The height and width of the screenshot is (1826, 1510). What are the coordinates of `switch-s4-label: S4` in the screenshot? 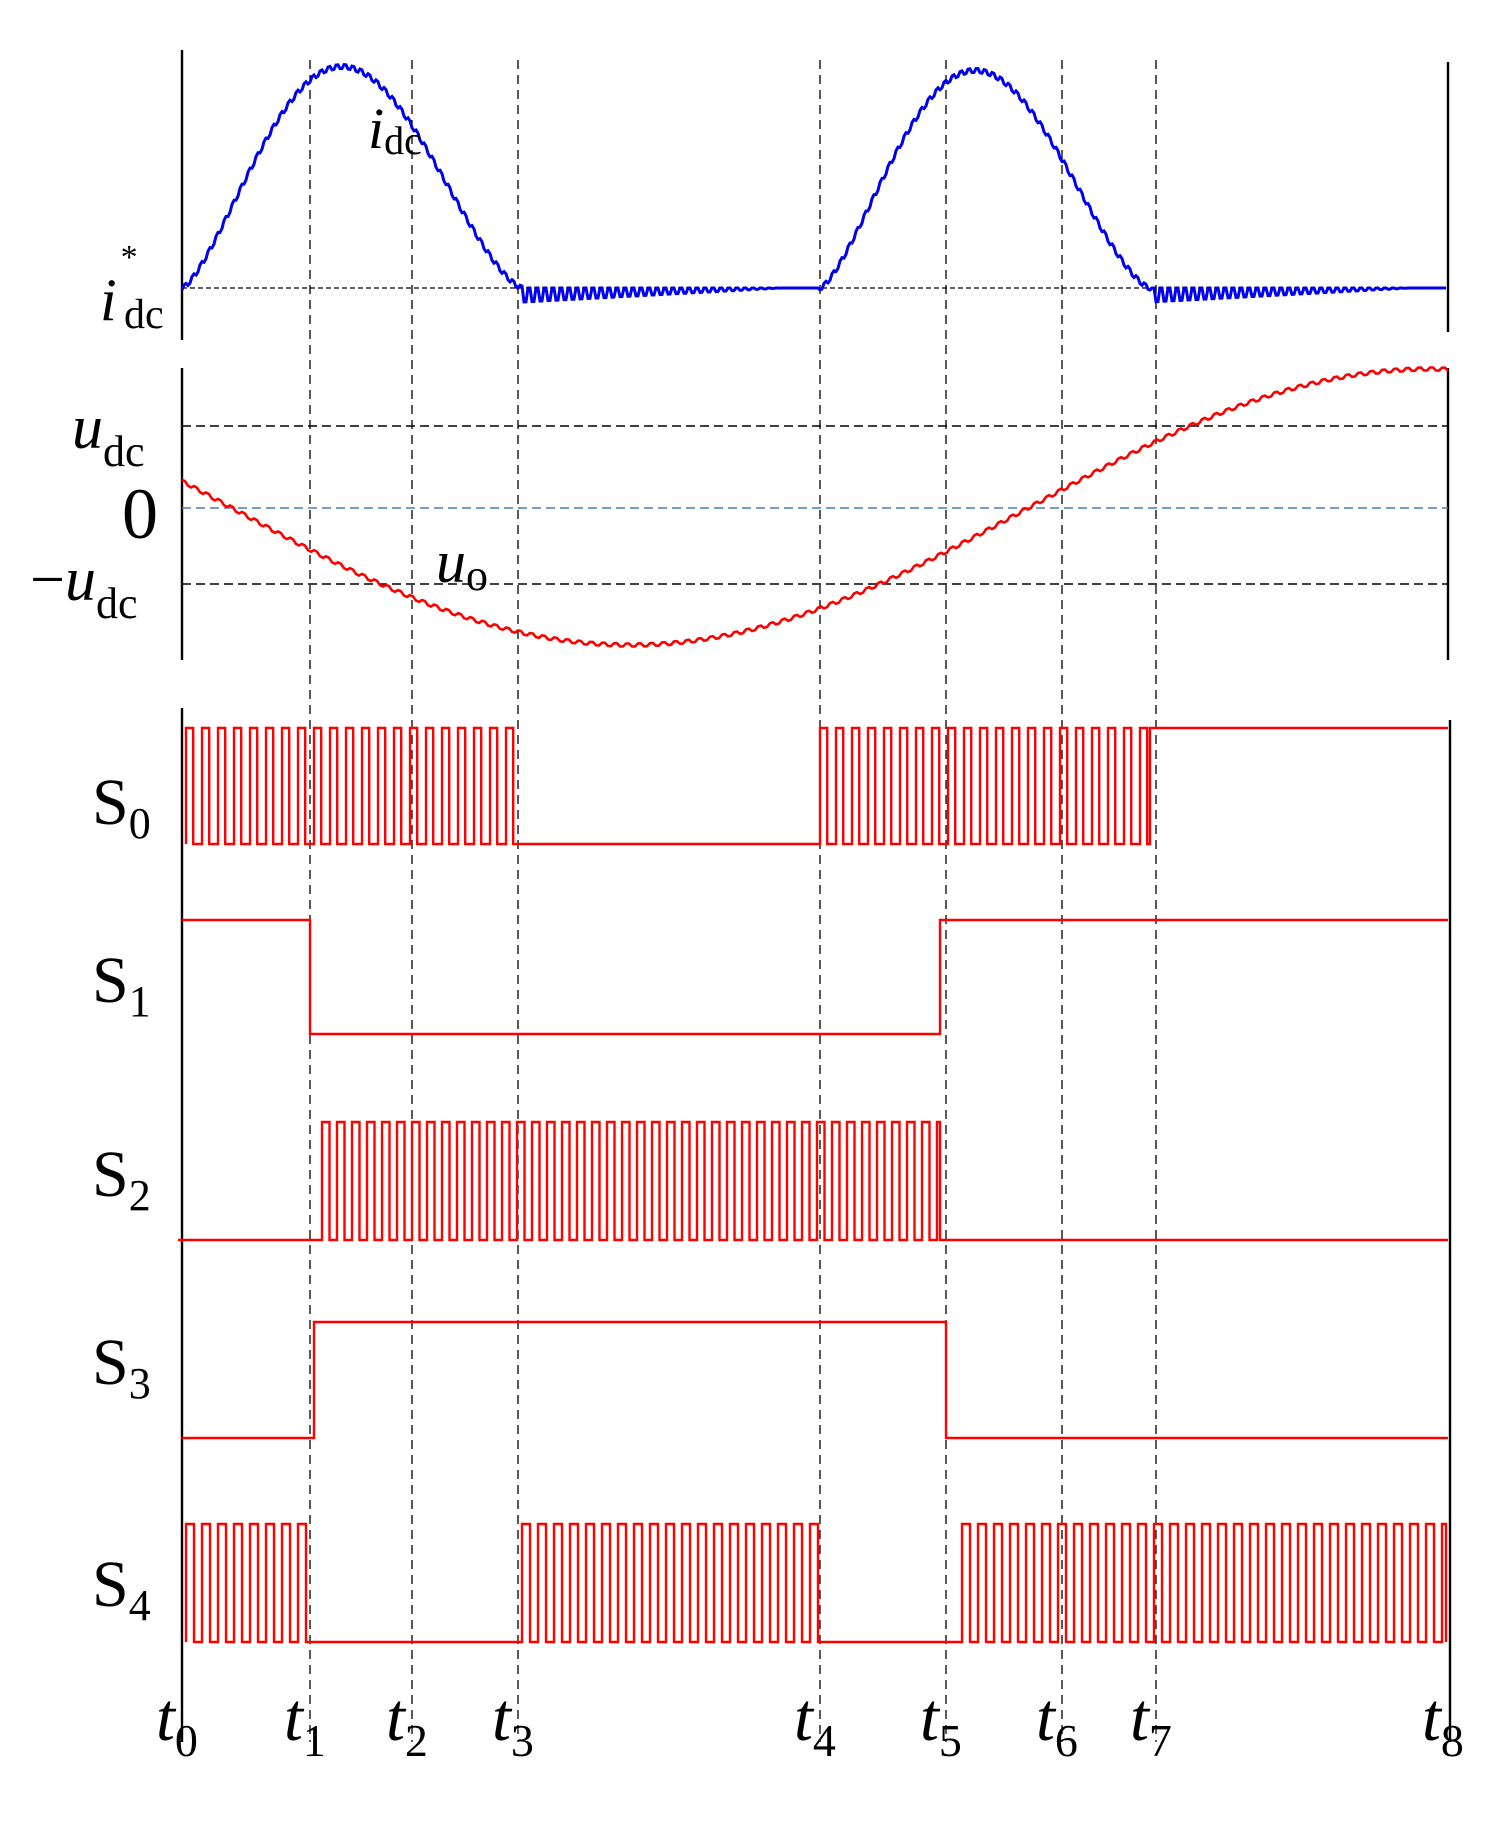 It's located at (121, 1589).